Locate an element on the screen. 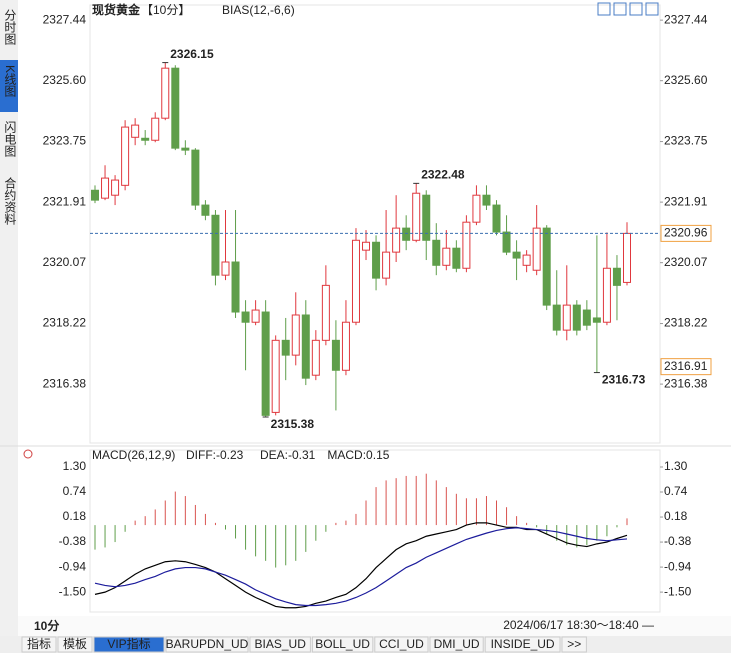 The height and width of the screenshot is (653, 731). bottom-tab: BARUPDN_UD is located at coordinates (207, 644).